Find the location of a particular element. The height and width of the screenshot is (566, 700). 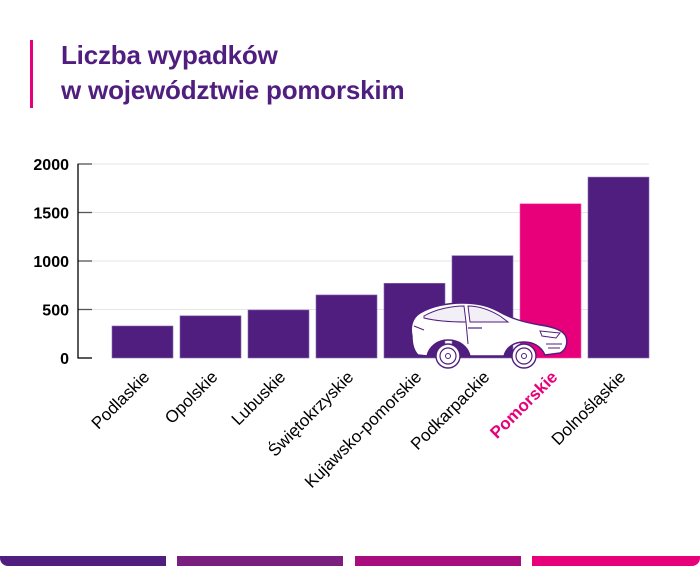

y-tick-labels: 0 500 1000 1500 2000 is located at coordinates (51, 262).